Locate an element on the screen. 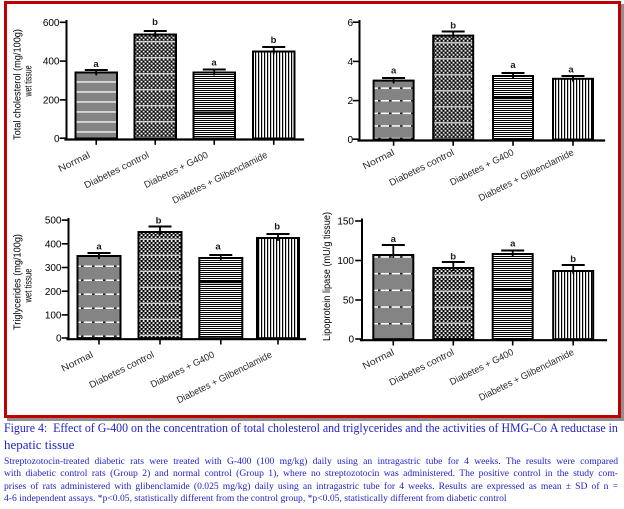 This screenshot has height=509, width=624. svg-text: 2 is located at coordinates (350, 101).